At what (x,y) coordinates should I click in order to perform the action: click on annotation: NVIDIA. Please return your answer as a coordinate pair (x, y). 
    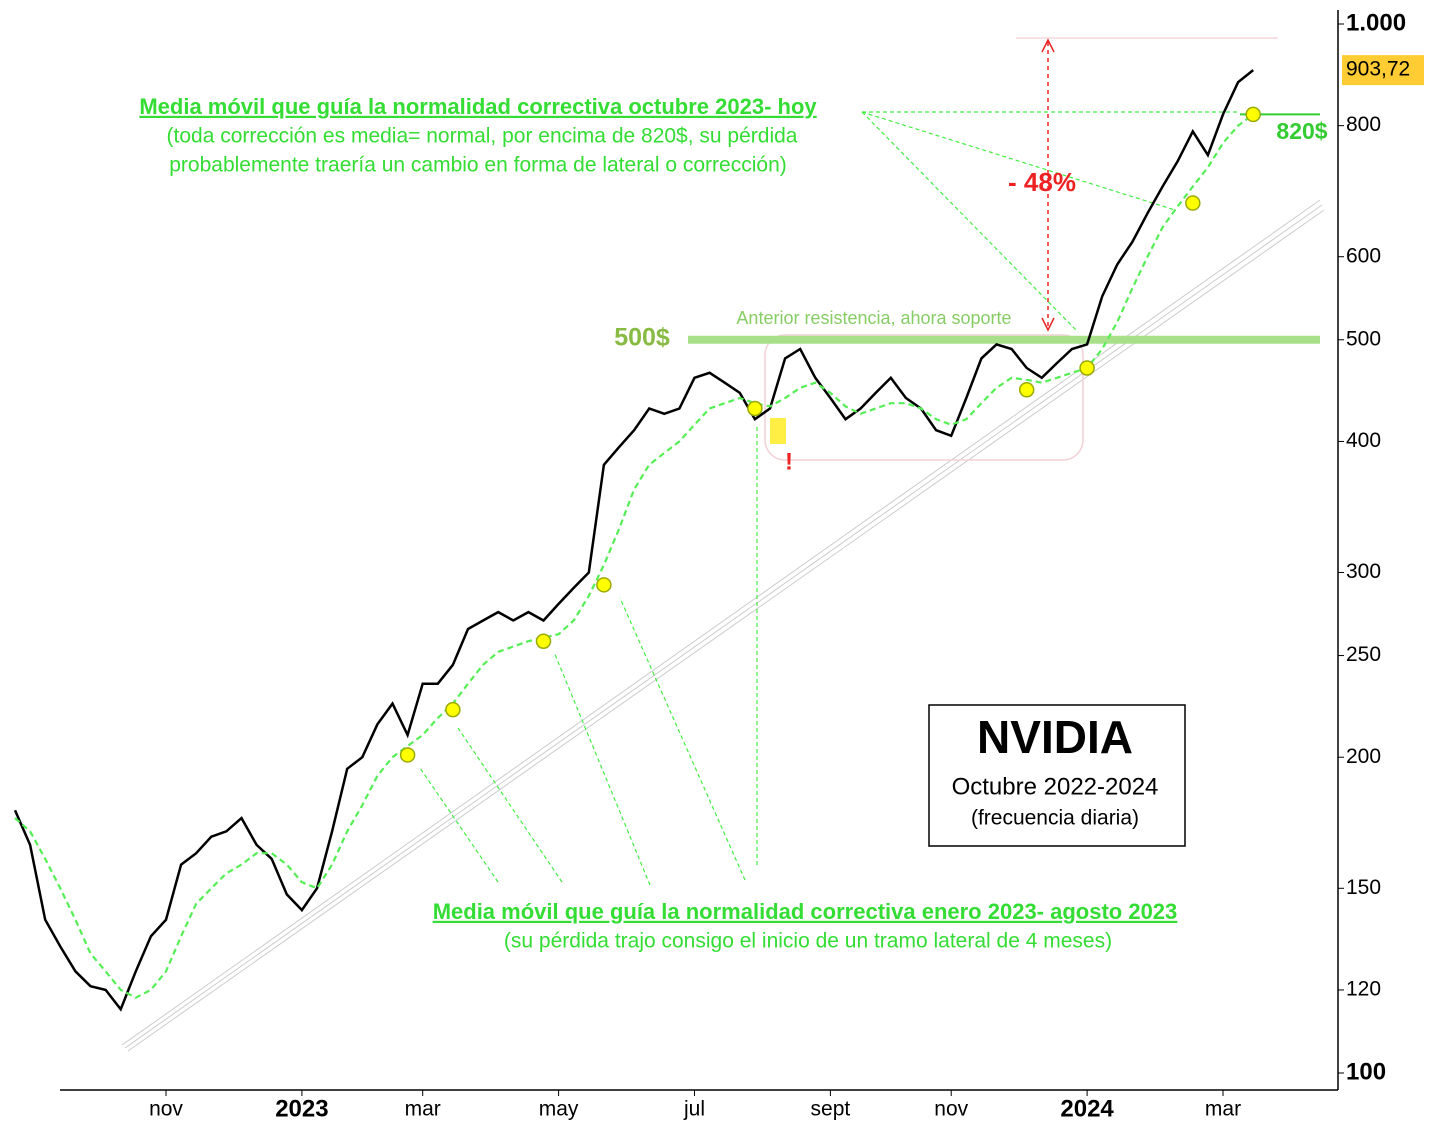
    Looking at the image, I should click on (1055, 737).